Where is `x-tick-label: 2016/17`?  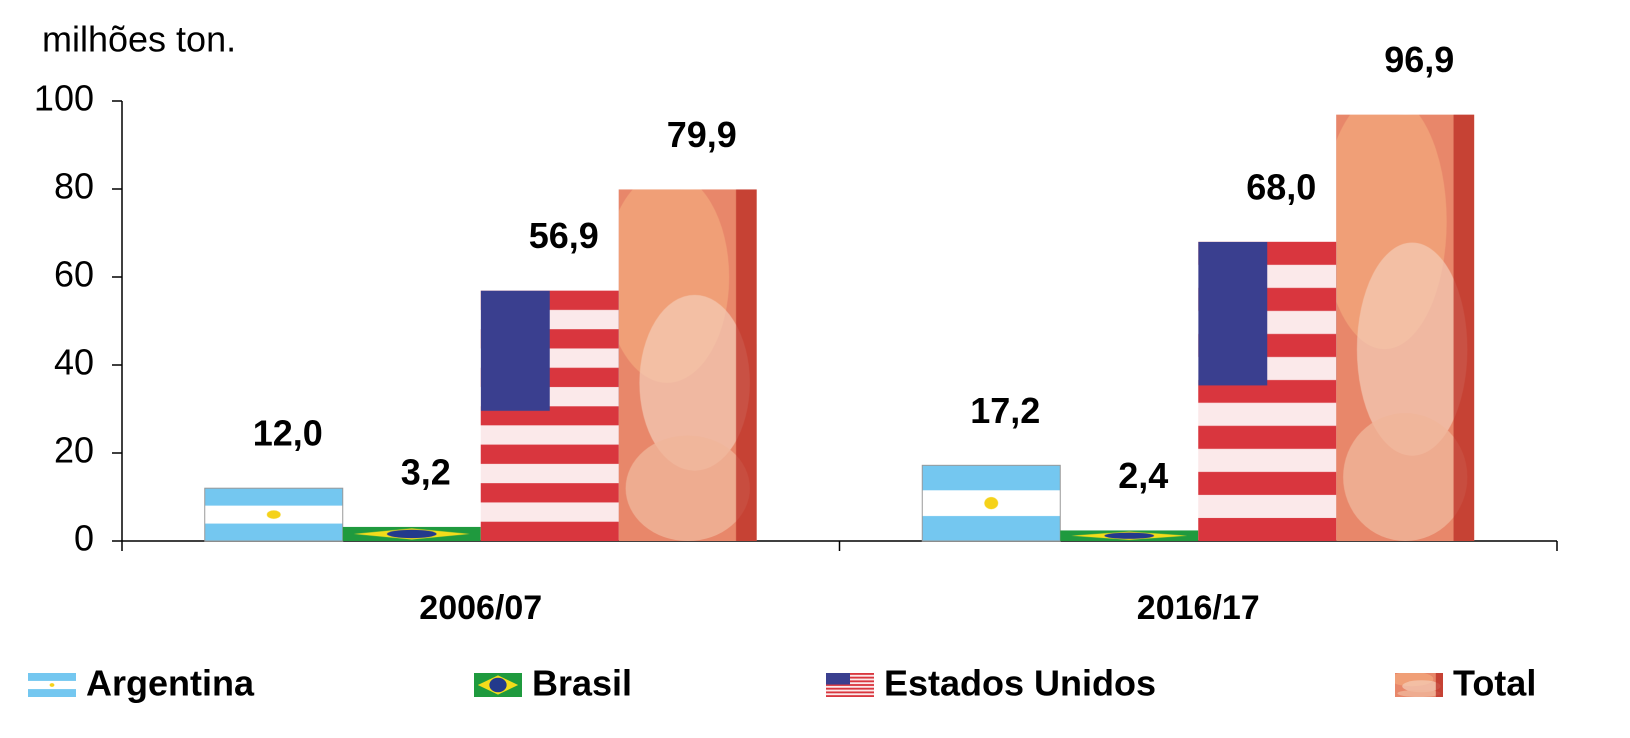
x-tick-label: 2016/17 is located at coordinates (1198, 608).